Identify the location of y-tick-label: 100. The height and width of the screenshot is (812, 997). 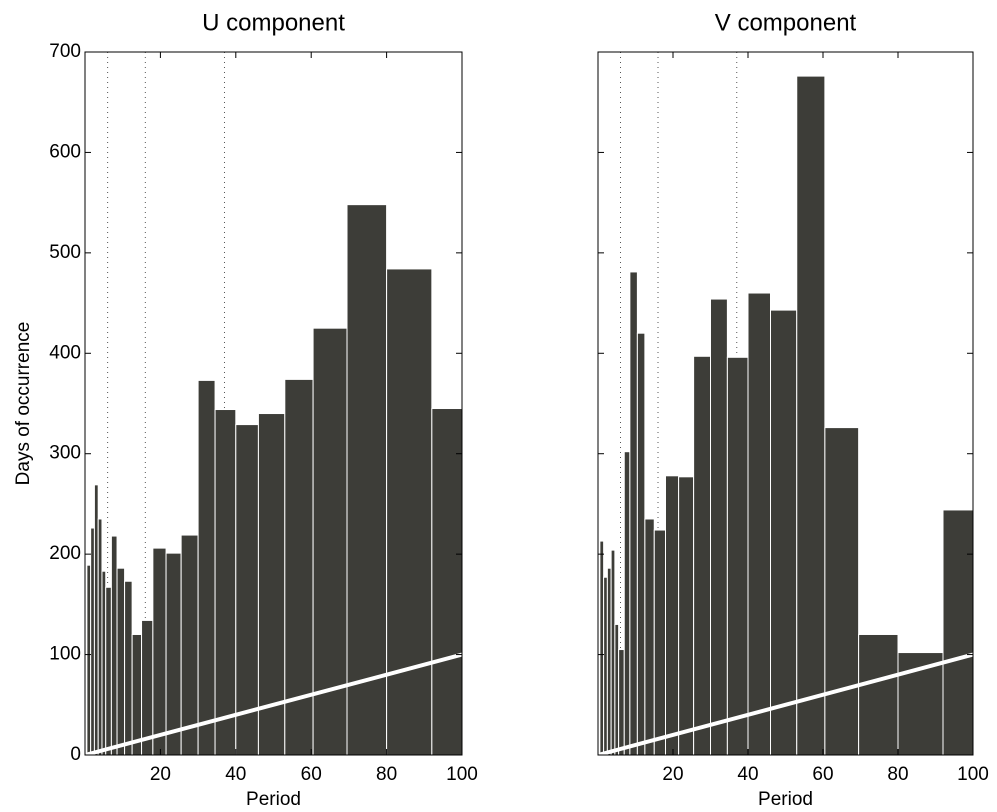
(65, 654).